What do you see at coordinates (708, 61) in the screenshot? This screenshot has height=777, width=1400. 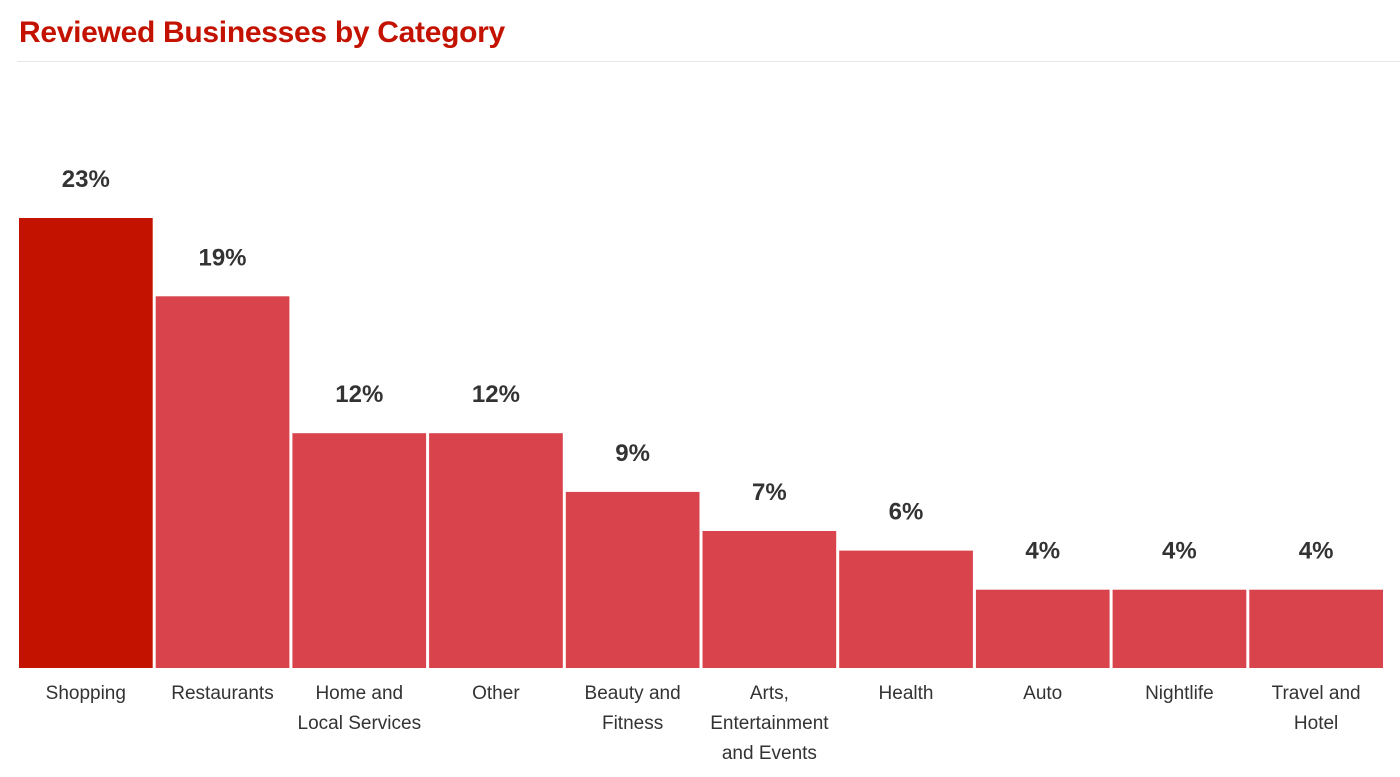 I see `title-divider` at bounding box center [708, 61].